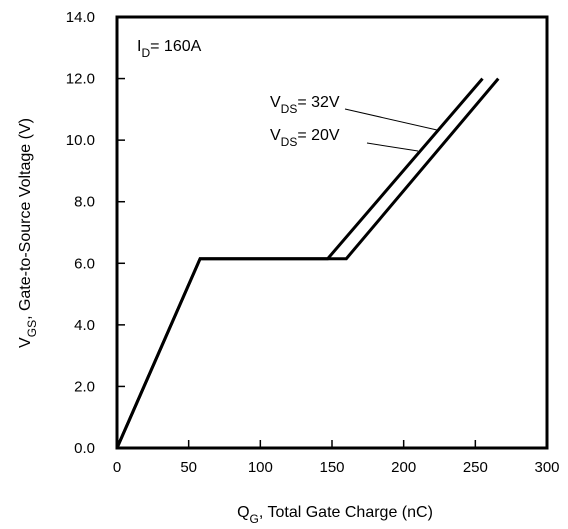  Describe the element at coordinates (145, 53) in the screenshot. I see `id-annotation-sub: D` at that location.